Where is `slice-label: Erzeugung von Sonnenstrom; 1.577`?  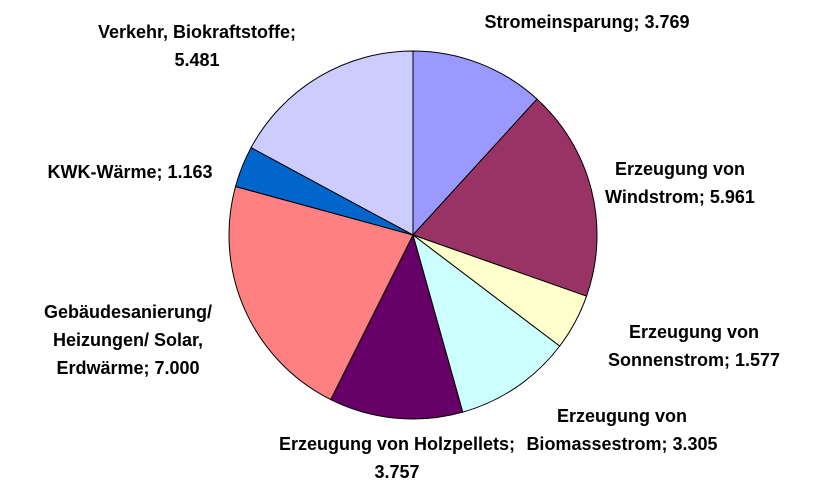
slice-label: Erzeugung von Sonnenstrom; 1.577 is located at coordinates (694, 346).